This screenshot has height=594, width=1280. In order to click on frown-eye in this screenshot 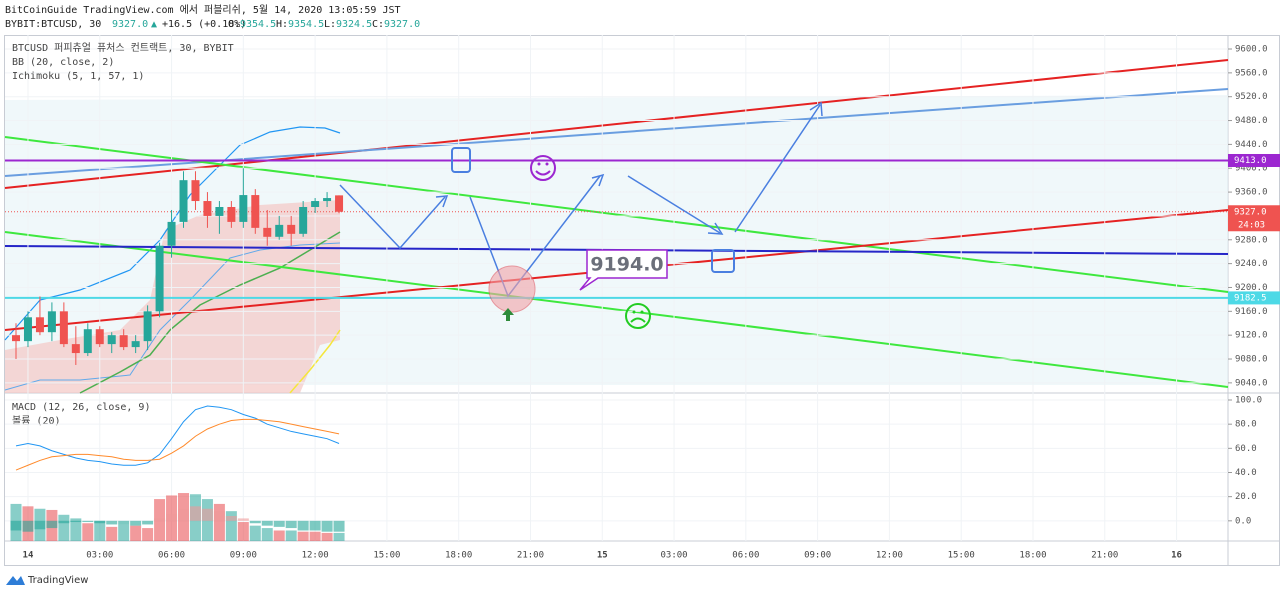, I will do `click(642, 312)`.